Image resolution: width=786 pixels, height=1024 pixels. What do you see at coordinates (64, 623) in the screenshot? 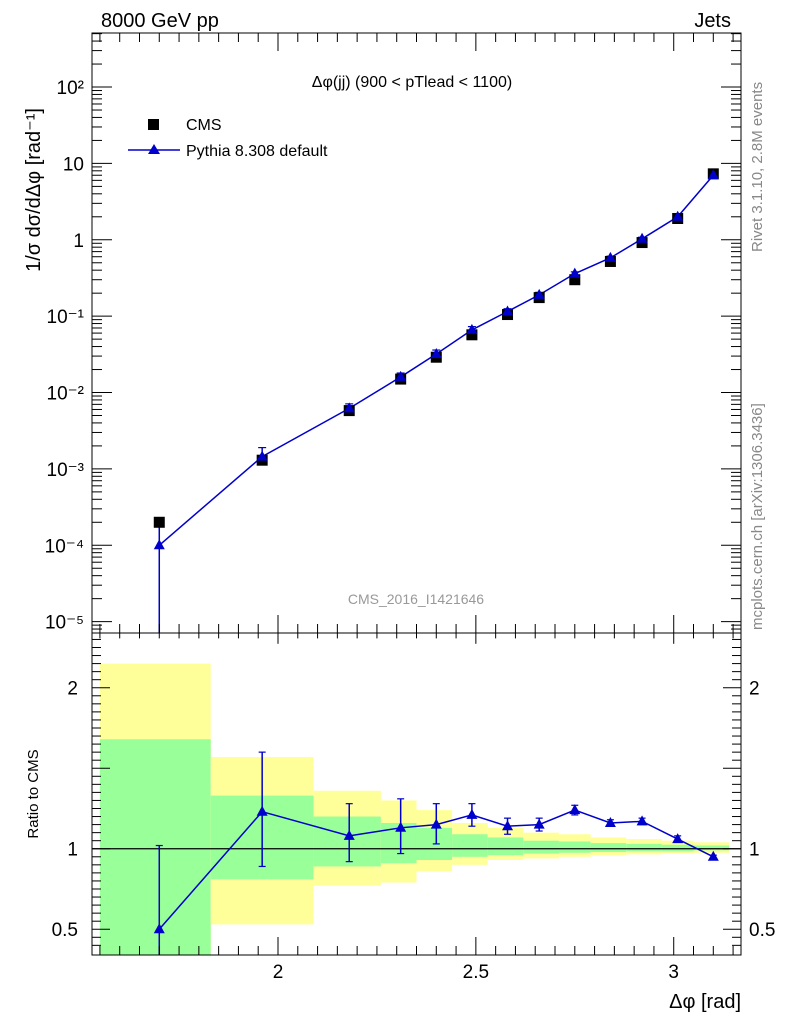
I see `main-y-tick-label-0: 10⁻⁵` at bounding box center [64, 623].